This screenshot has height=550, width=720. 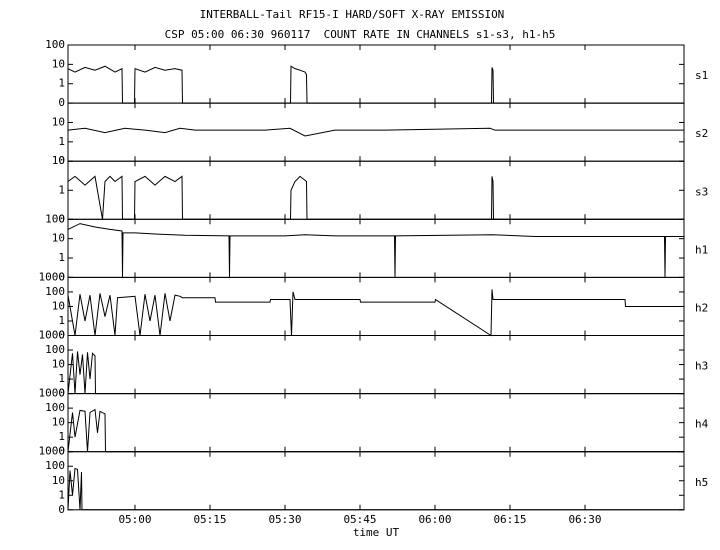 I want to click on panel-label: h5, so click(x=701, y=482).